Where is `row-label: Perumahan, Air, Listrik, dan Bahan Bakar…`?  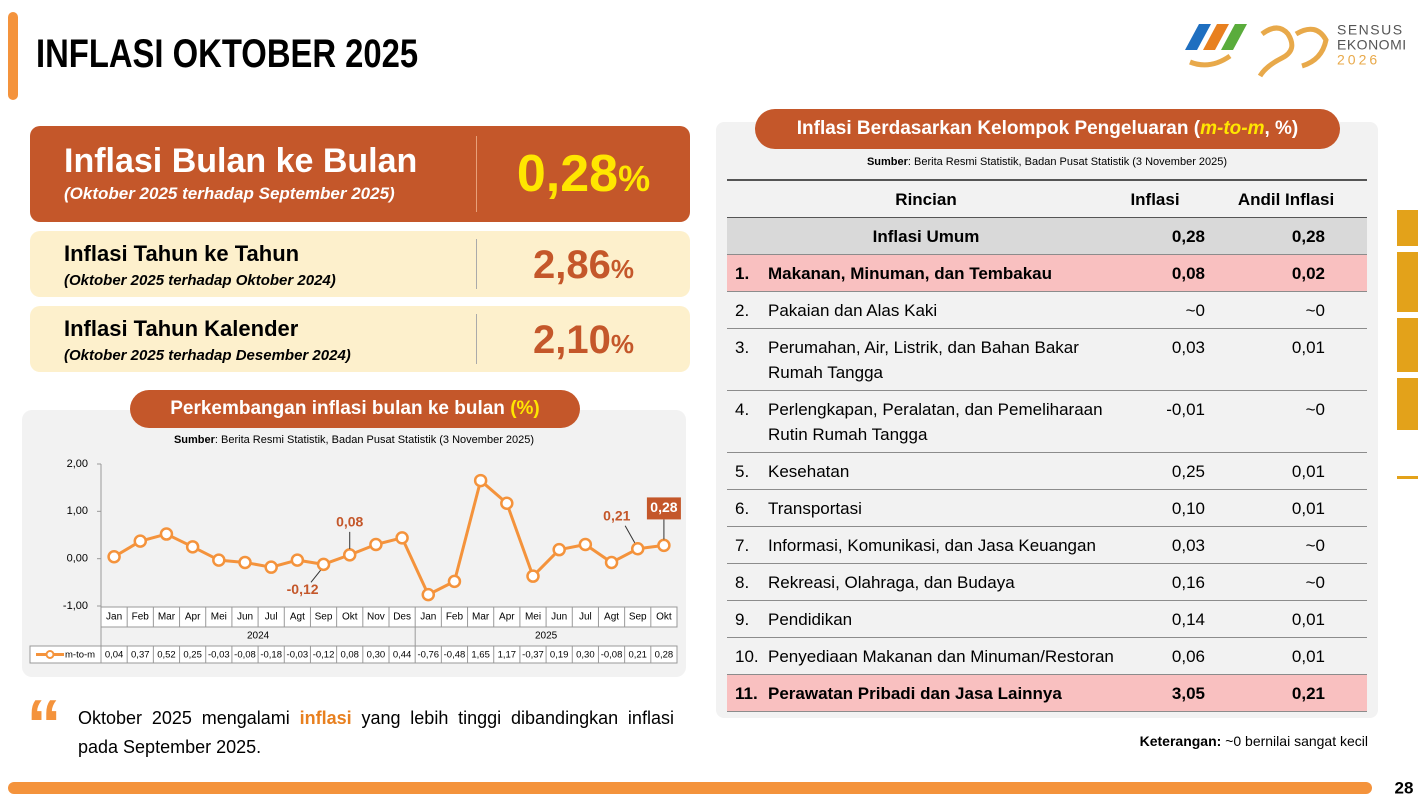
row-label: Perumahan, Air, Listrik, dan Bahan Bakar… is located at coordinates (923, 359).